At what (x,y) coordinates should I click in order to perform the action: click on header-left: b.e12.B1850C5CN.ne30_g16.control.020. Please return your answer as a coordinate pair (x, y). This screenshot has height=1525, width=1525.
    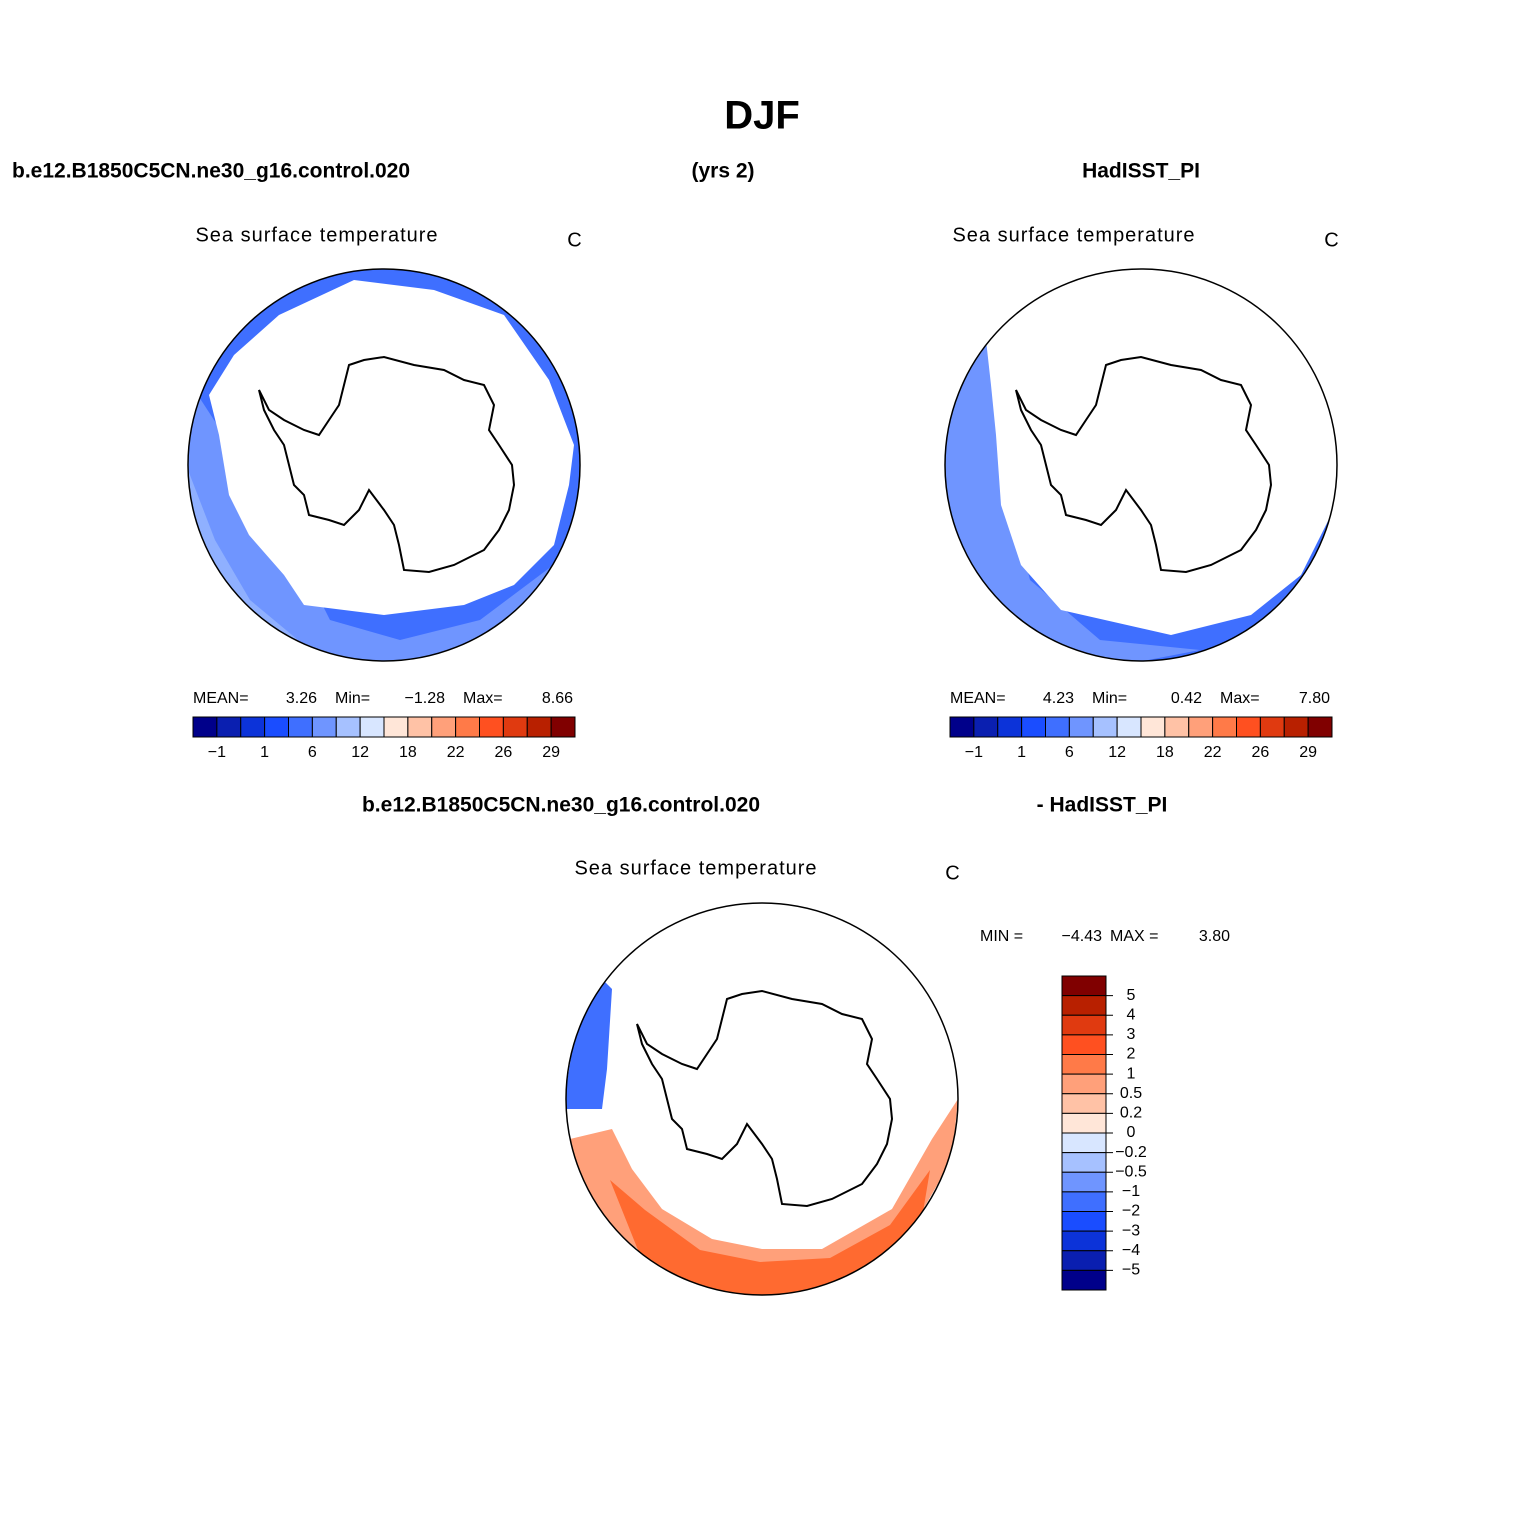
    Looking at the image, I should click on (211, 171).